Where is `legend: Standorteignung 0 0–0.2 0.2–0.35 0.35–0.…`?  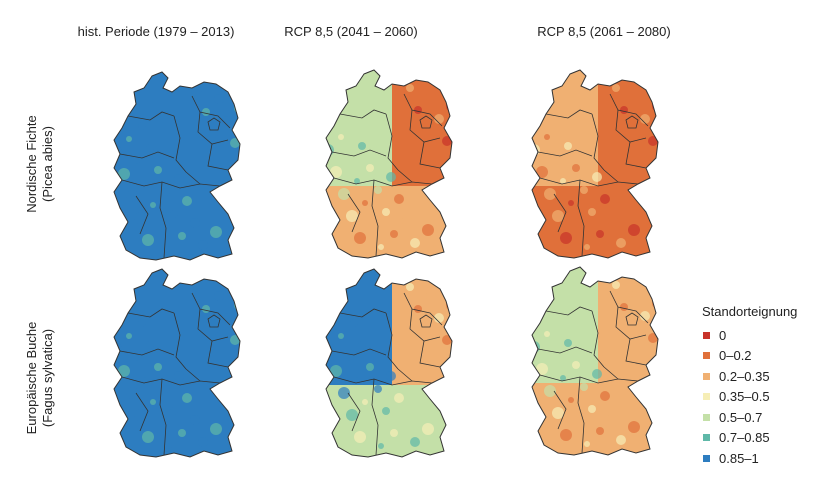 legend: Standorteignung 0 0–0.2 0.2–0.35 0.35–0.… is located at coordinates (749, 386).